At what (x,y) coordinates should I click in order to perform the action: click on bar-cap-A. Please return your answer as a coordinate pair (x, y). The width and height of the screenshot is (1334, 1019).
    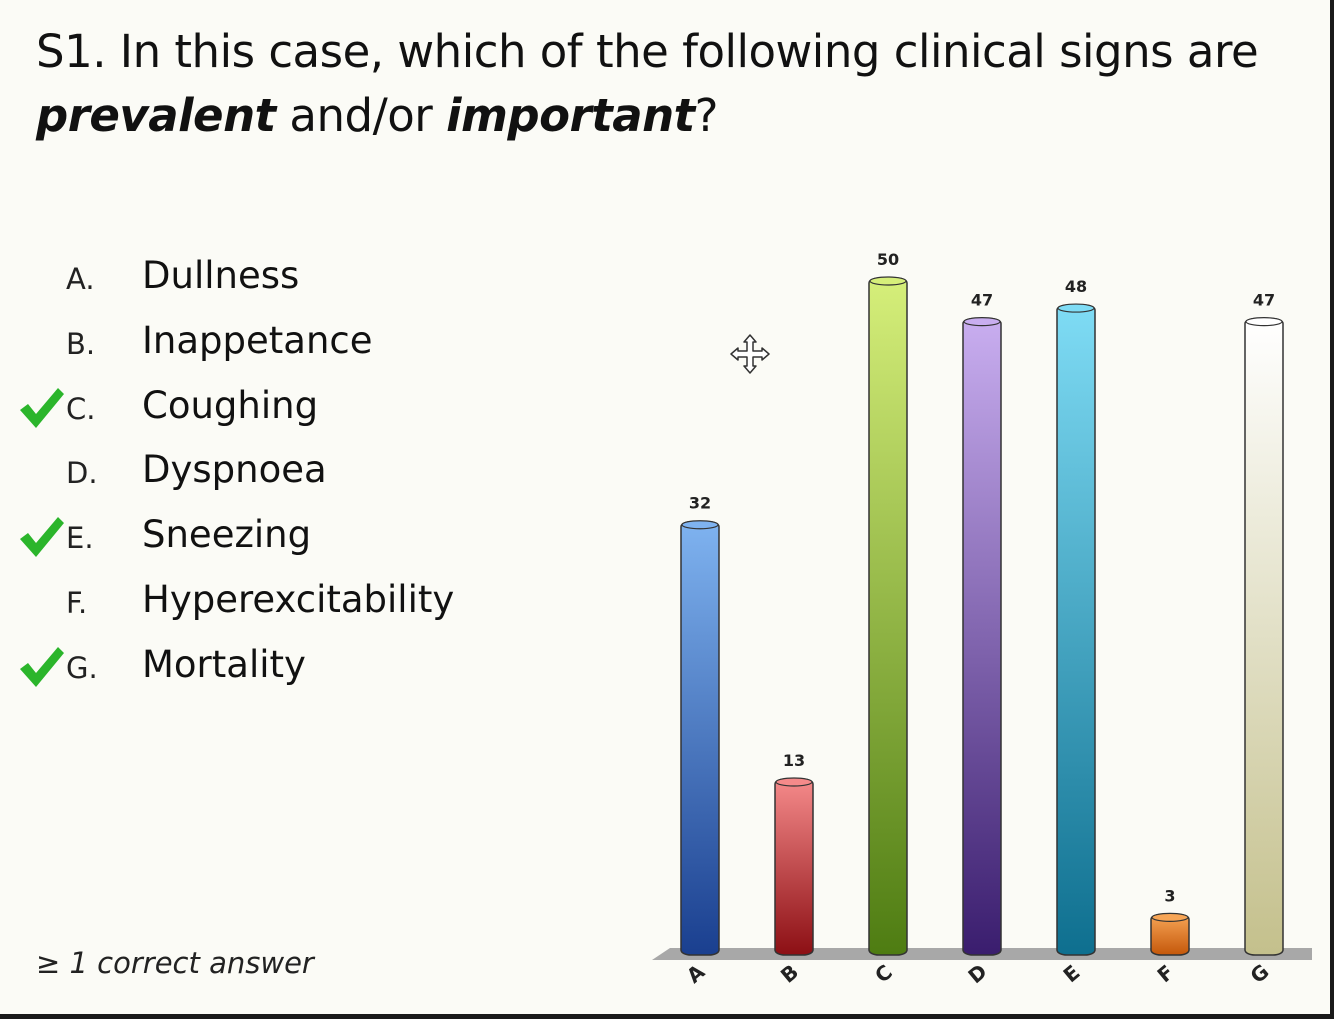
    Looking at the image, I should click on (700, 525).